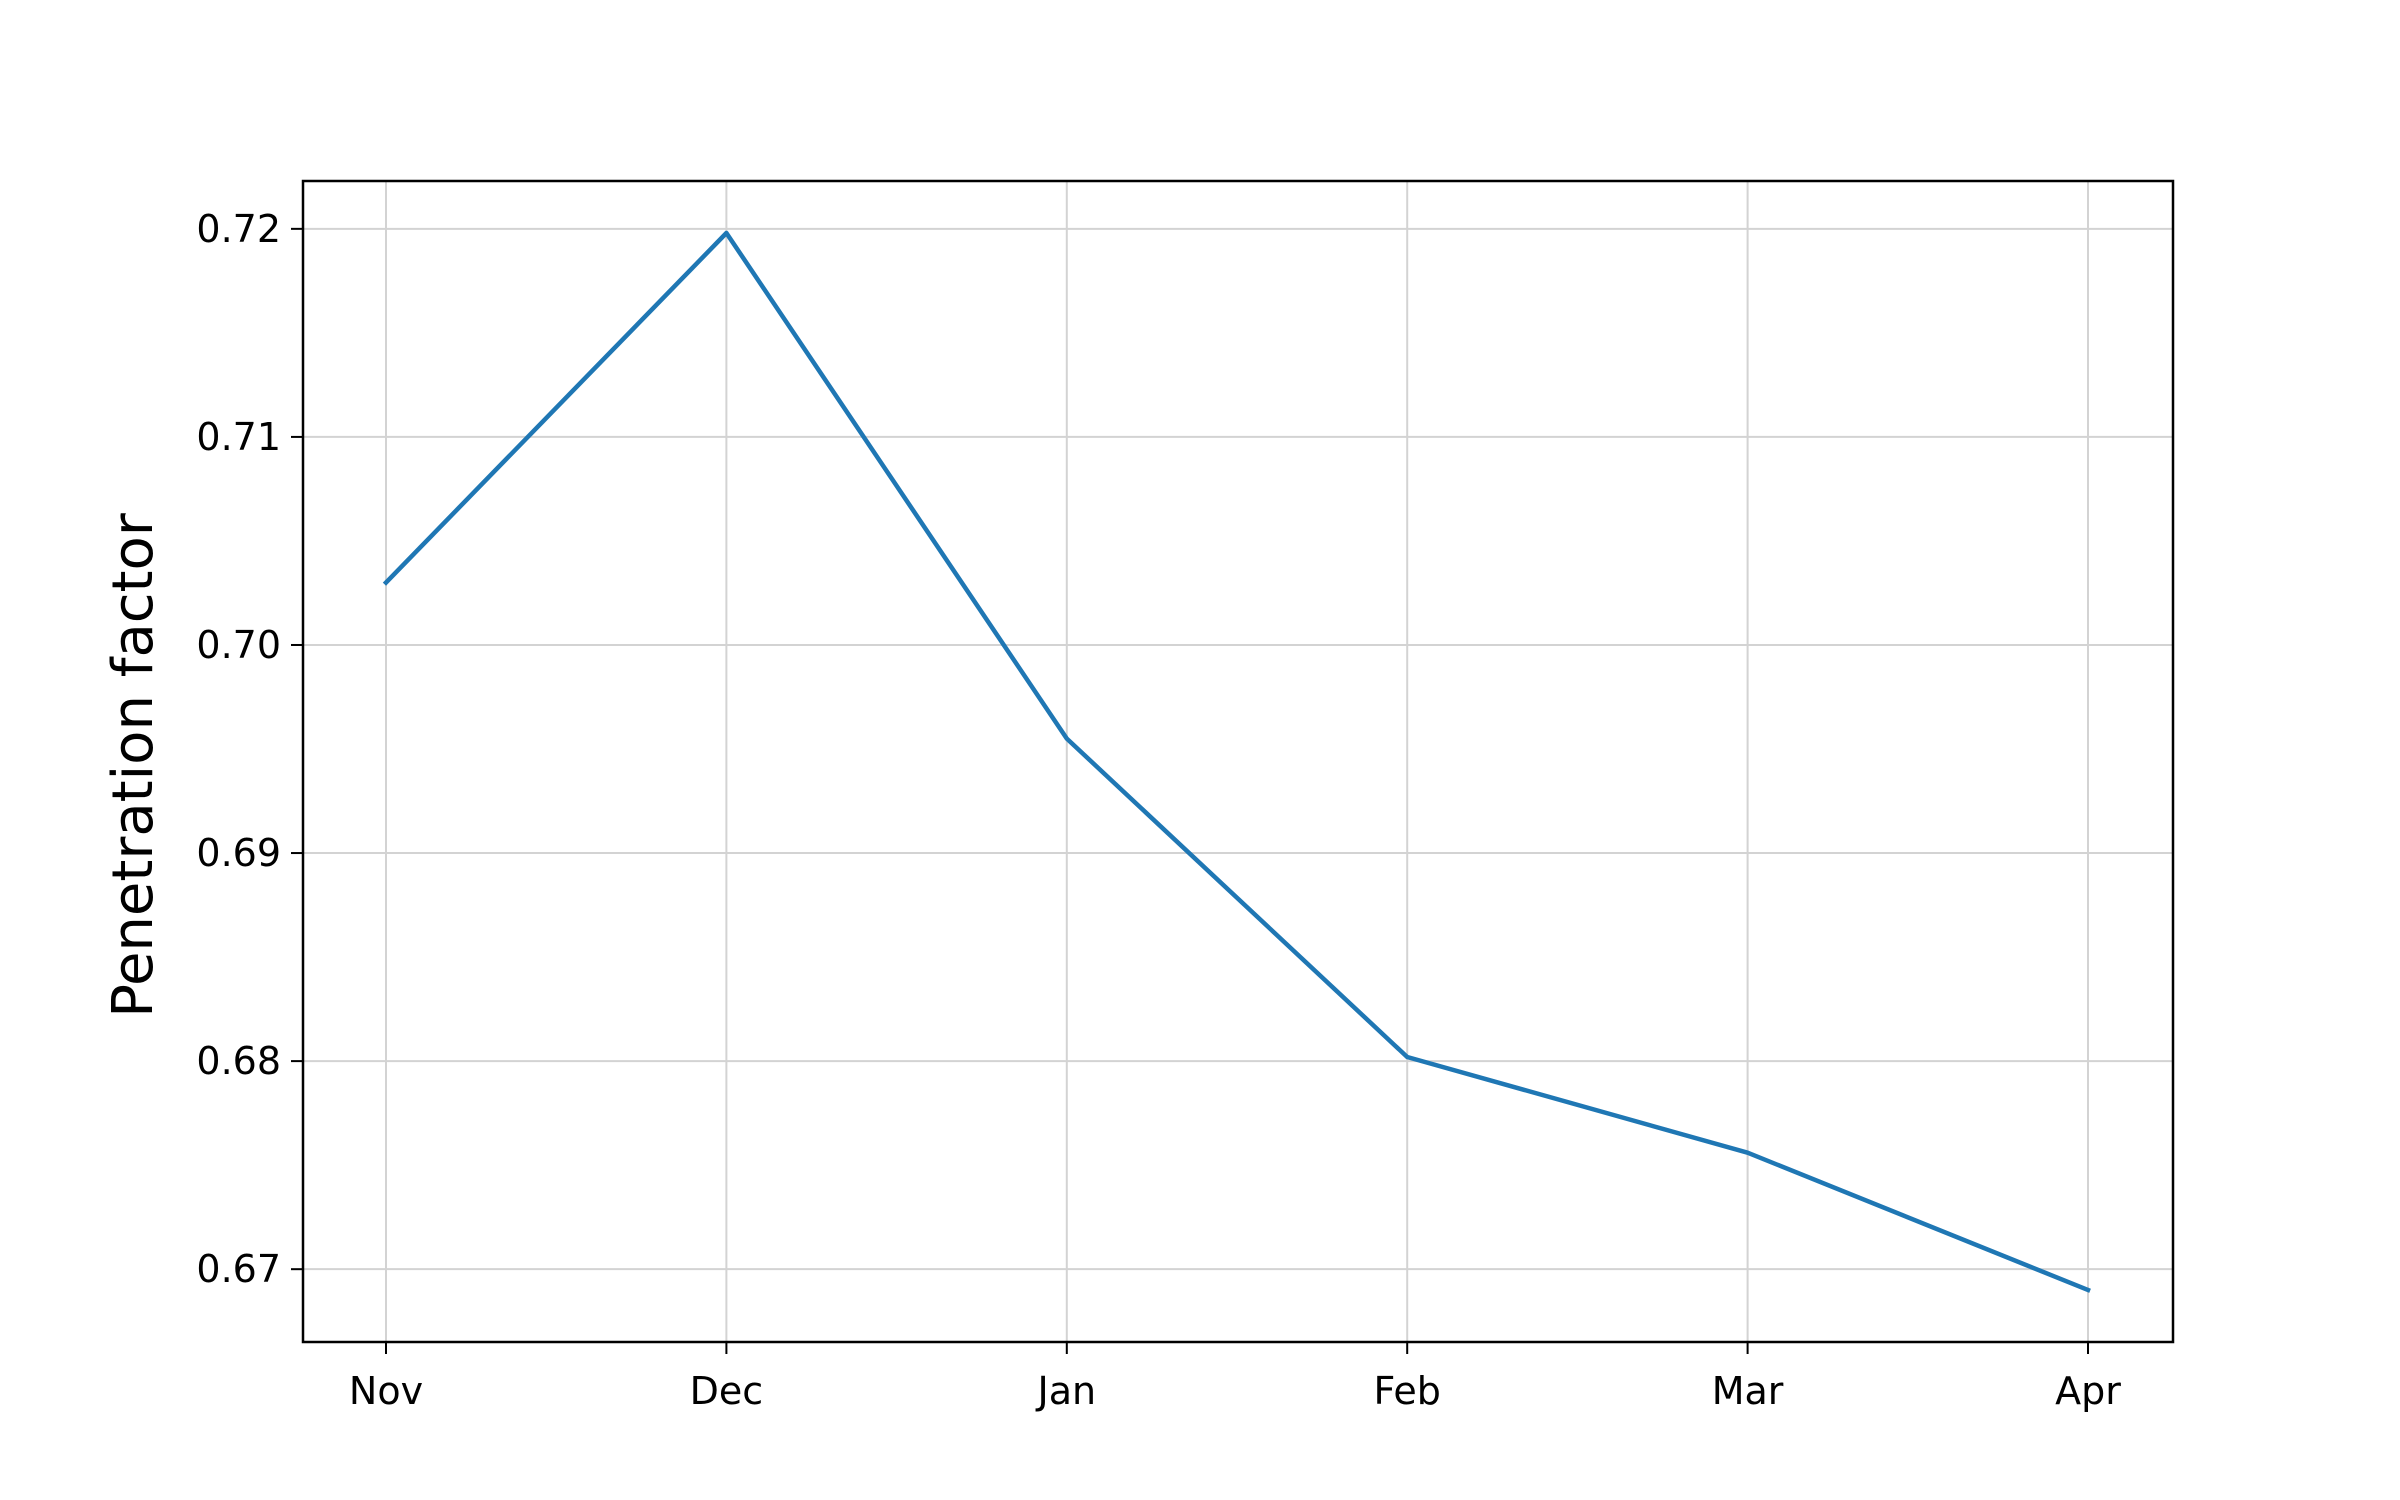 The width and height of the screenshot is (2400, 1500). What do you see at coordinates (238, 1269) in the screenshot?
I see `y-tick-label: 0.67` at bounding box center [238, 1269].